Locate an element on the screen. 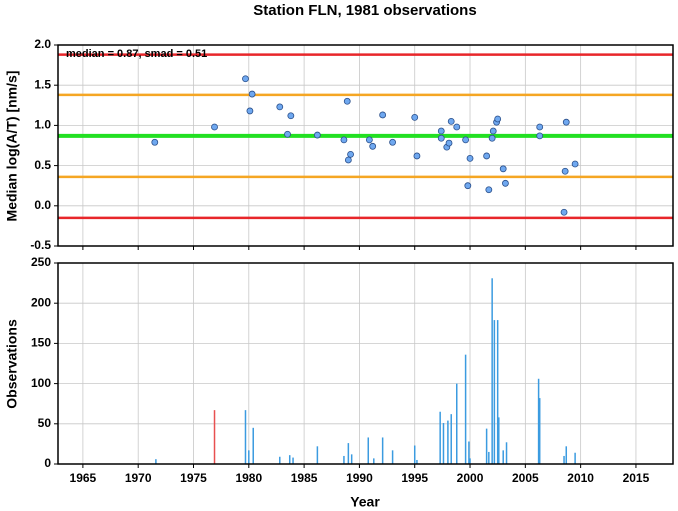 This screenshot has width=678, height=511. x-axis-label: Year is located at coordinates (365, 502).